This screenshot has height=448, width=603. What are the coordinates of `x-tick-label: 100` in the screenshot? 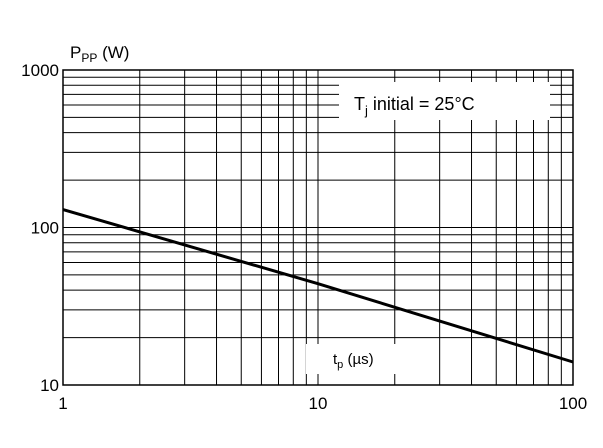 It's located at (573, 403).